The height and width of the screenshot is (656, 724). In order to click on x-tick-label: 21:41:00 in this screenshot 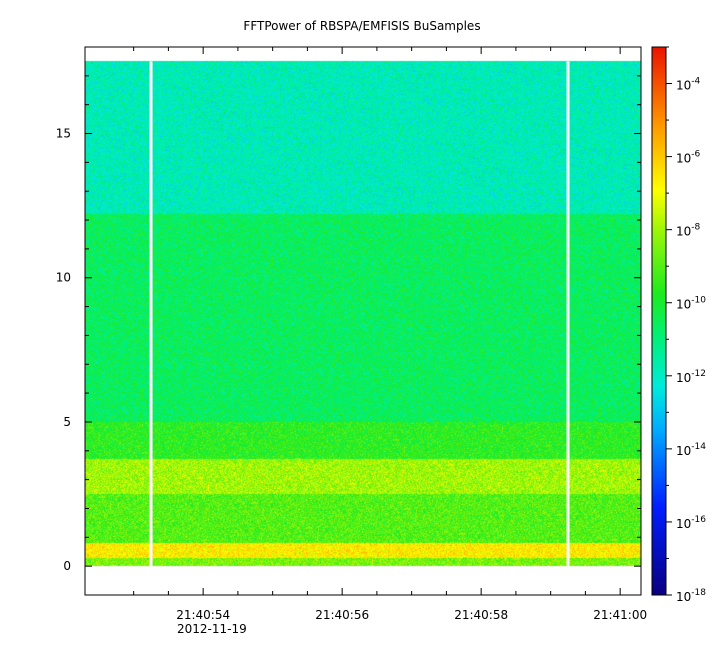, I will do `click(620, 615)`.